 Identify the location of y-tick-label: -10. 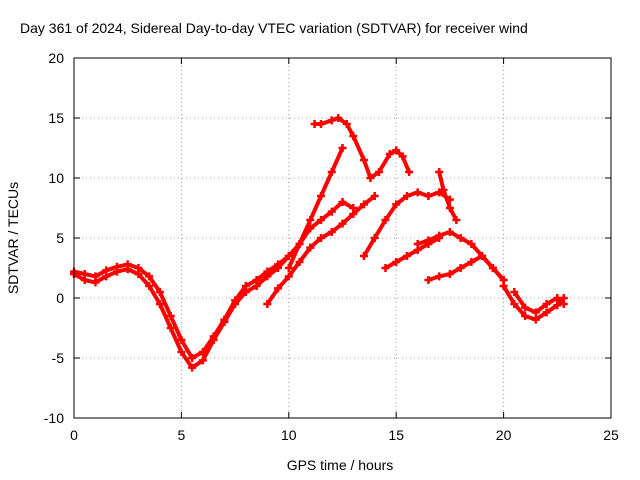
(54, 418).